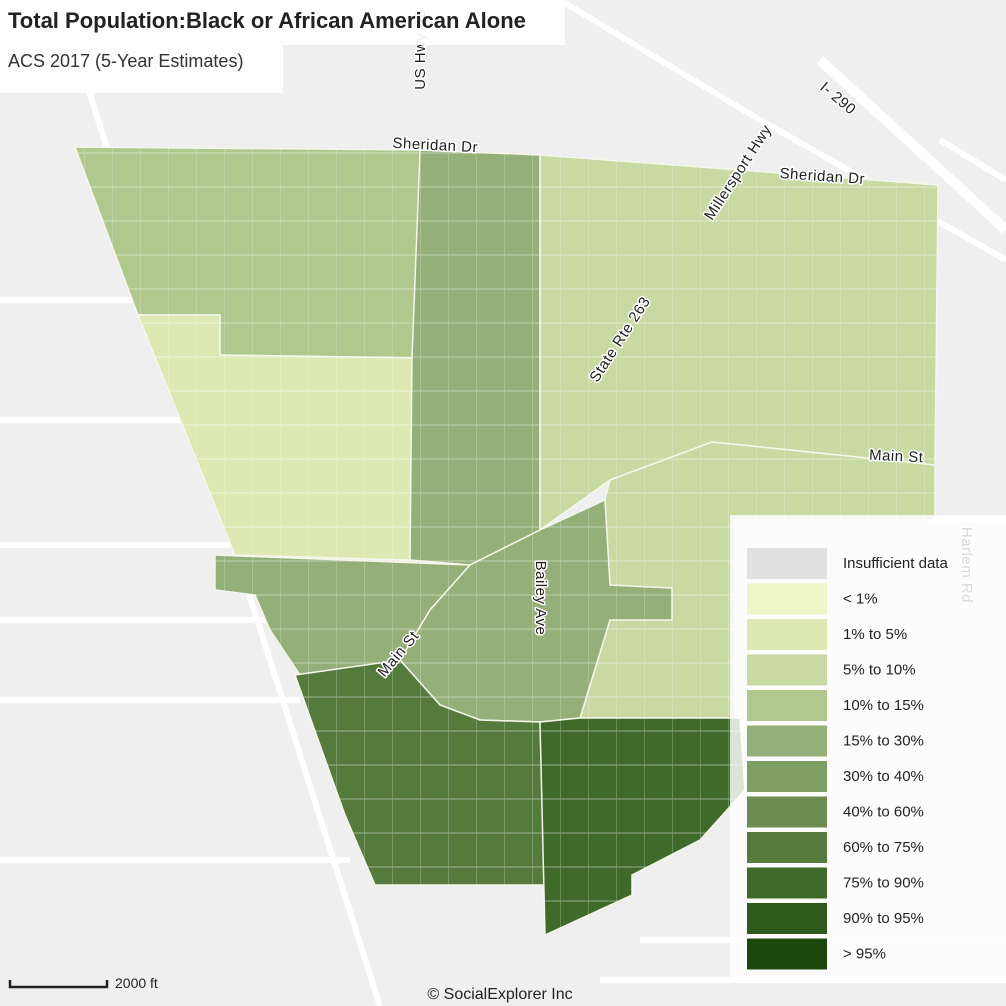 The image size is (1006, 1006). I want to click on subtitle: ACS 2017 (5-Year Estimates), so click(125, 61).